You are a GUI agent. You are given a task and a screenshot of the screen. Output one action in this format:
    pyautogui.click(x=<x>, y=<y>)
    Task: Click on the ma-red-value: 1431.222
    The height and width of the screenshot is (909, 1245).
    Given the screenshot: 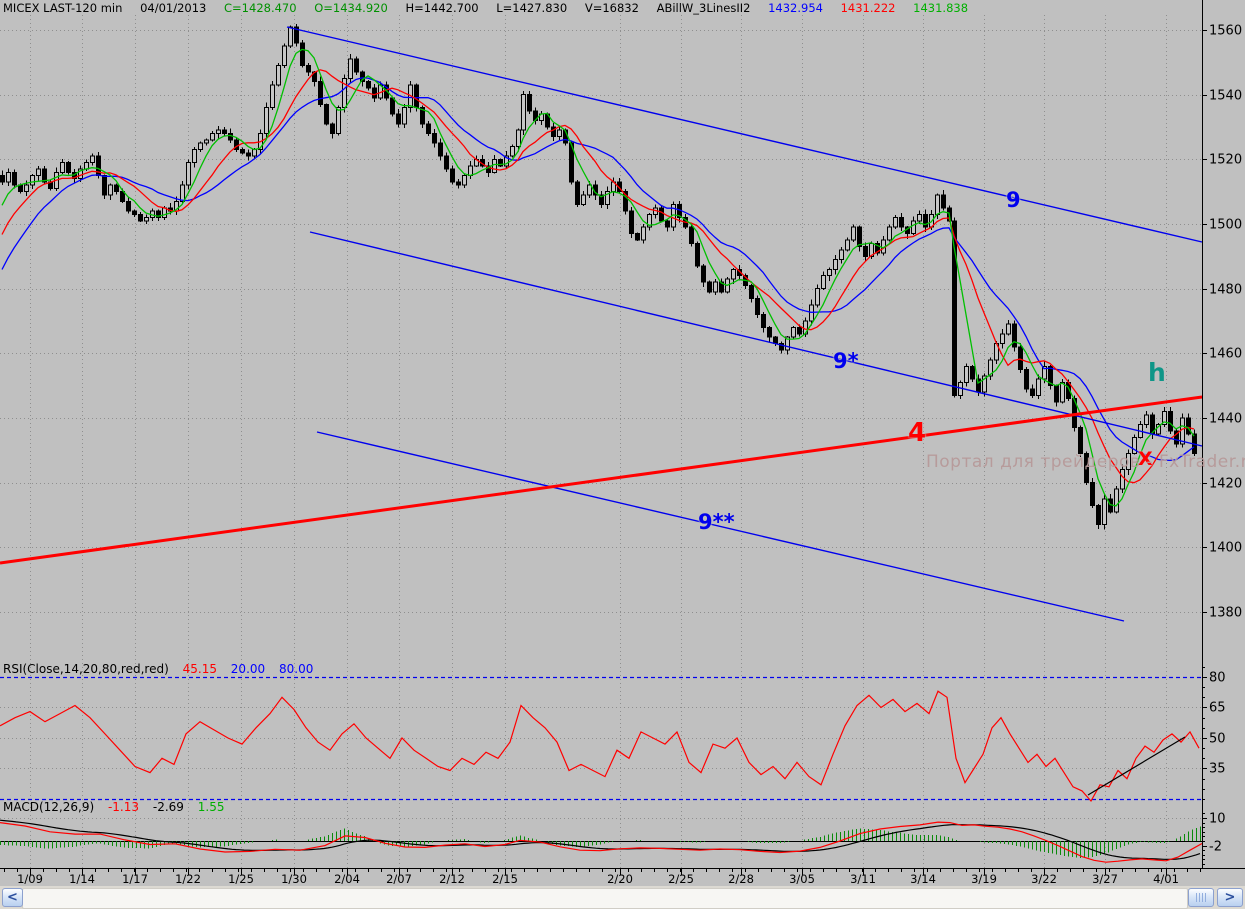 What is the action you would take?
    pyautogui.click(x=868, y=8)
    